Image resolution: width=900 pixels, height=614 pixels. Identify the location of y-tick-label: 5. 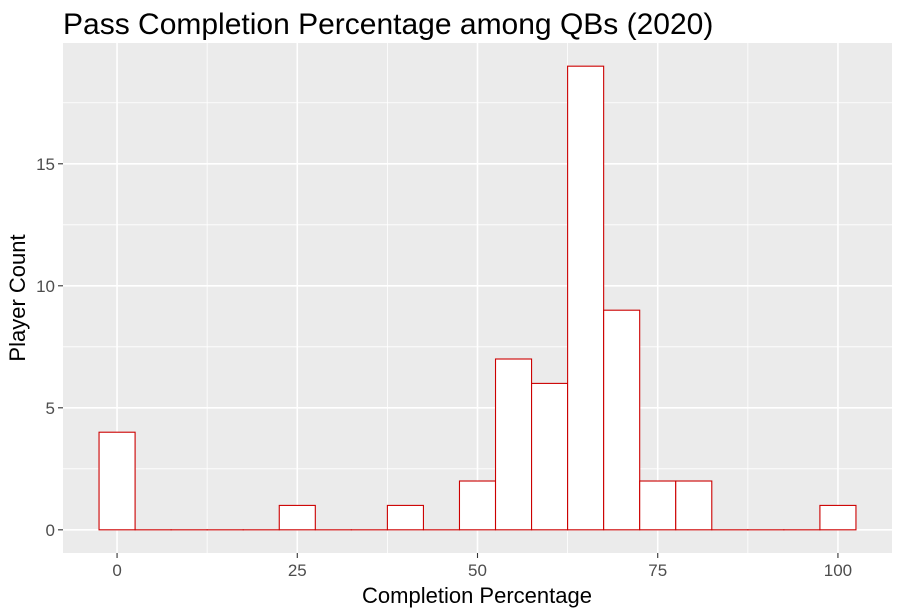
(50, 408).